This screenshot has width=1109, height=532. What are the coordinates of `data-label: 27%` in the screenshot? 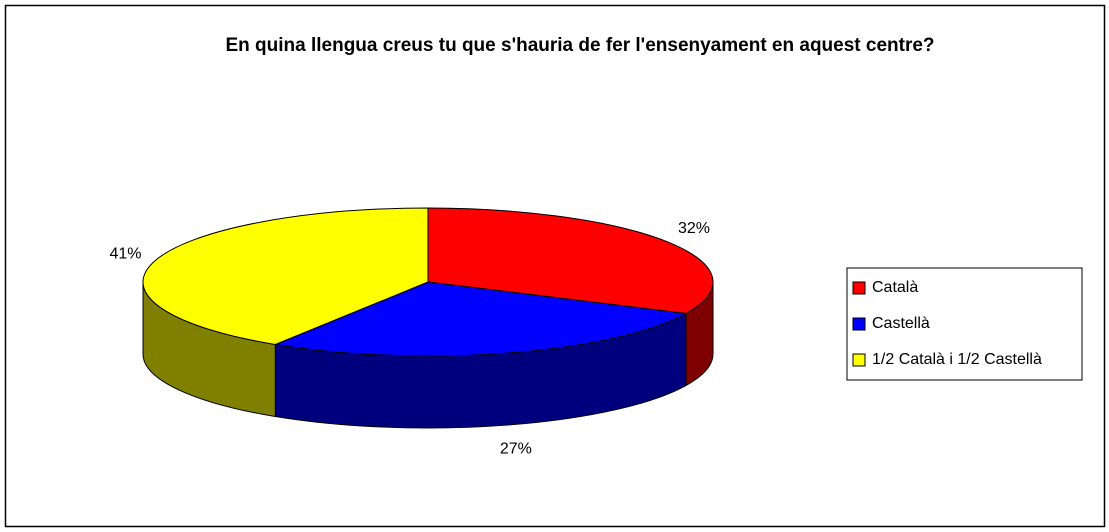 It's located at (516, 448).